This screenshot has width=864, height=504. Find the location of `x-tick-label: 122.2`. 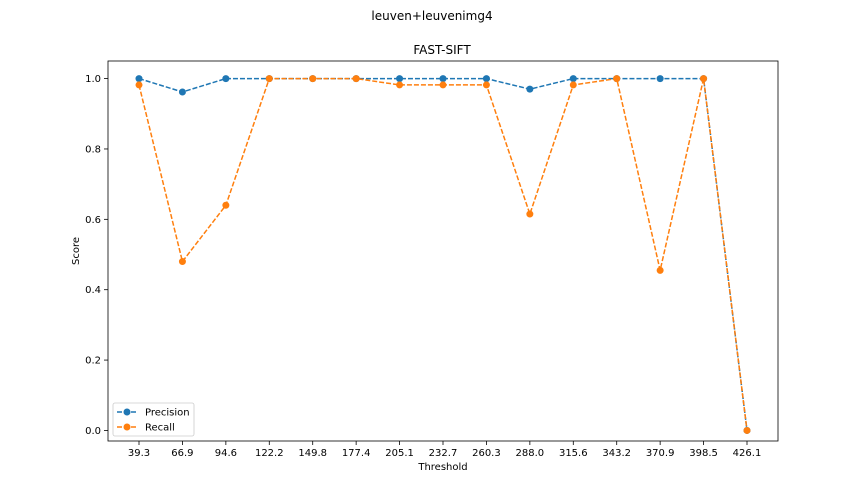

x-tick-label: 122.2 is located at coordinates (269, 453).